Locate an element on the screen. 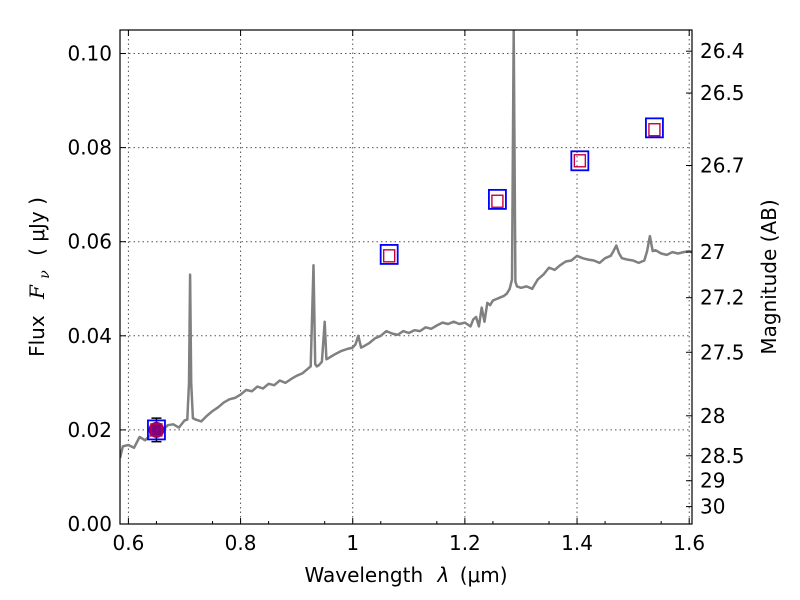 The width and height of the screenshot is (800, 600). y-tick-label: 0.10 is located at coordinates (89, 54).